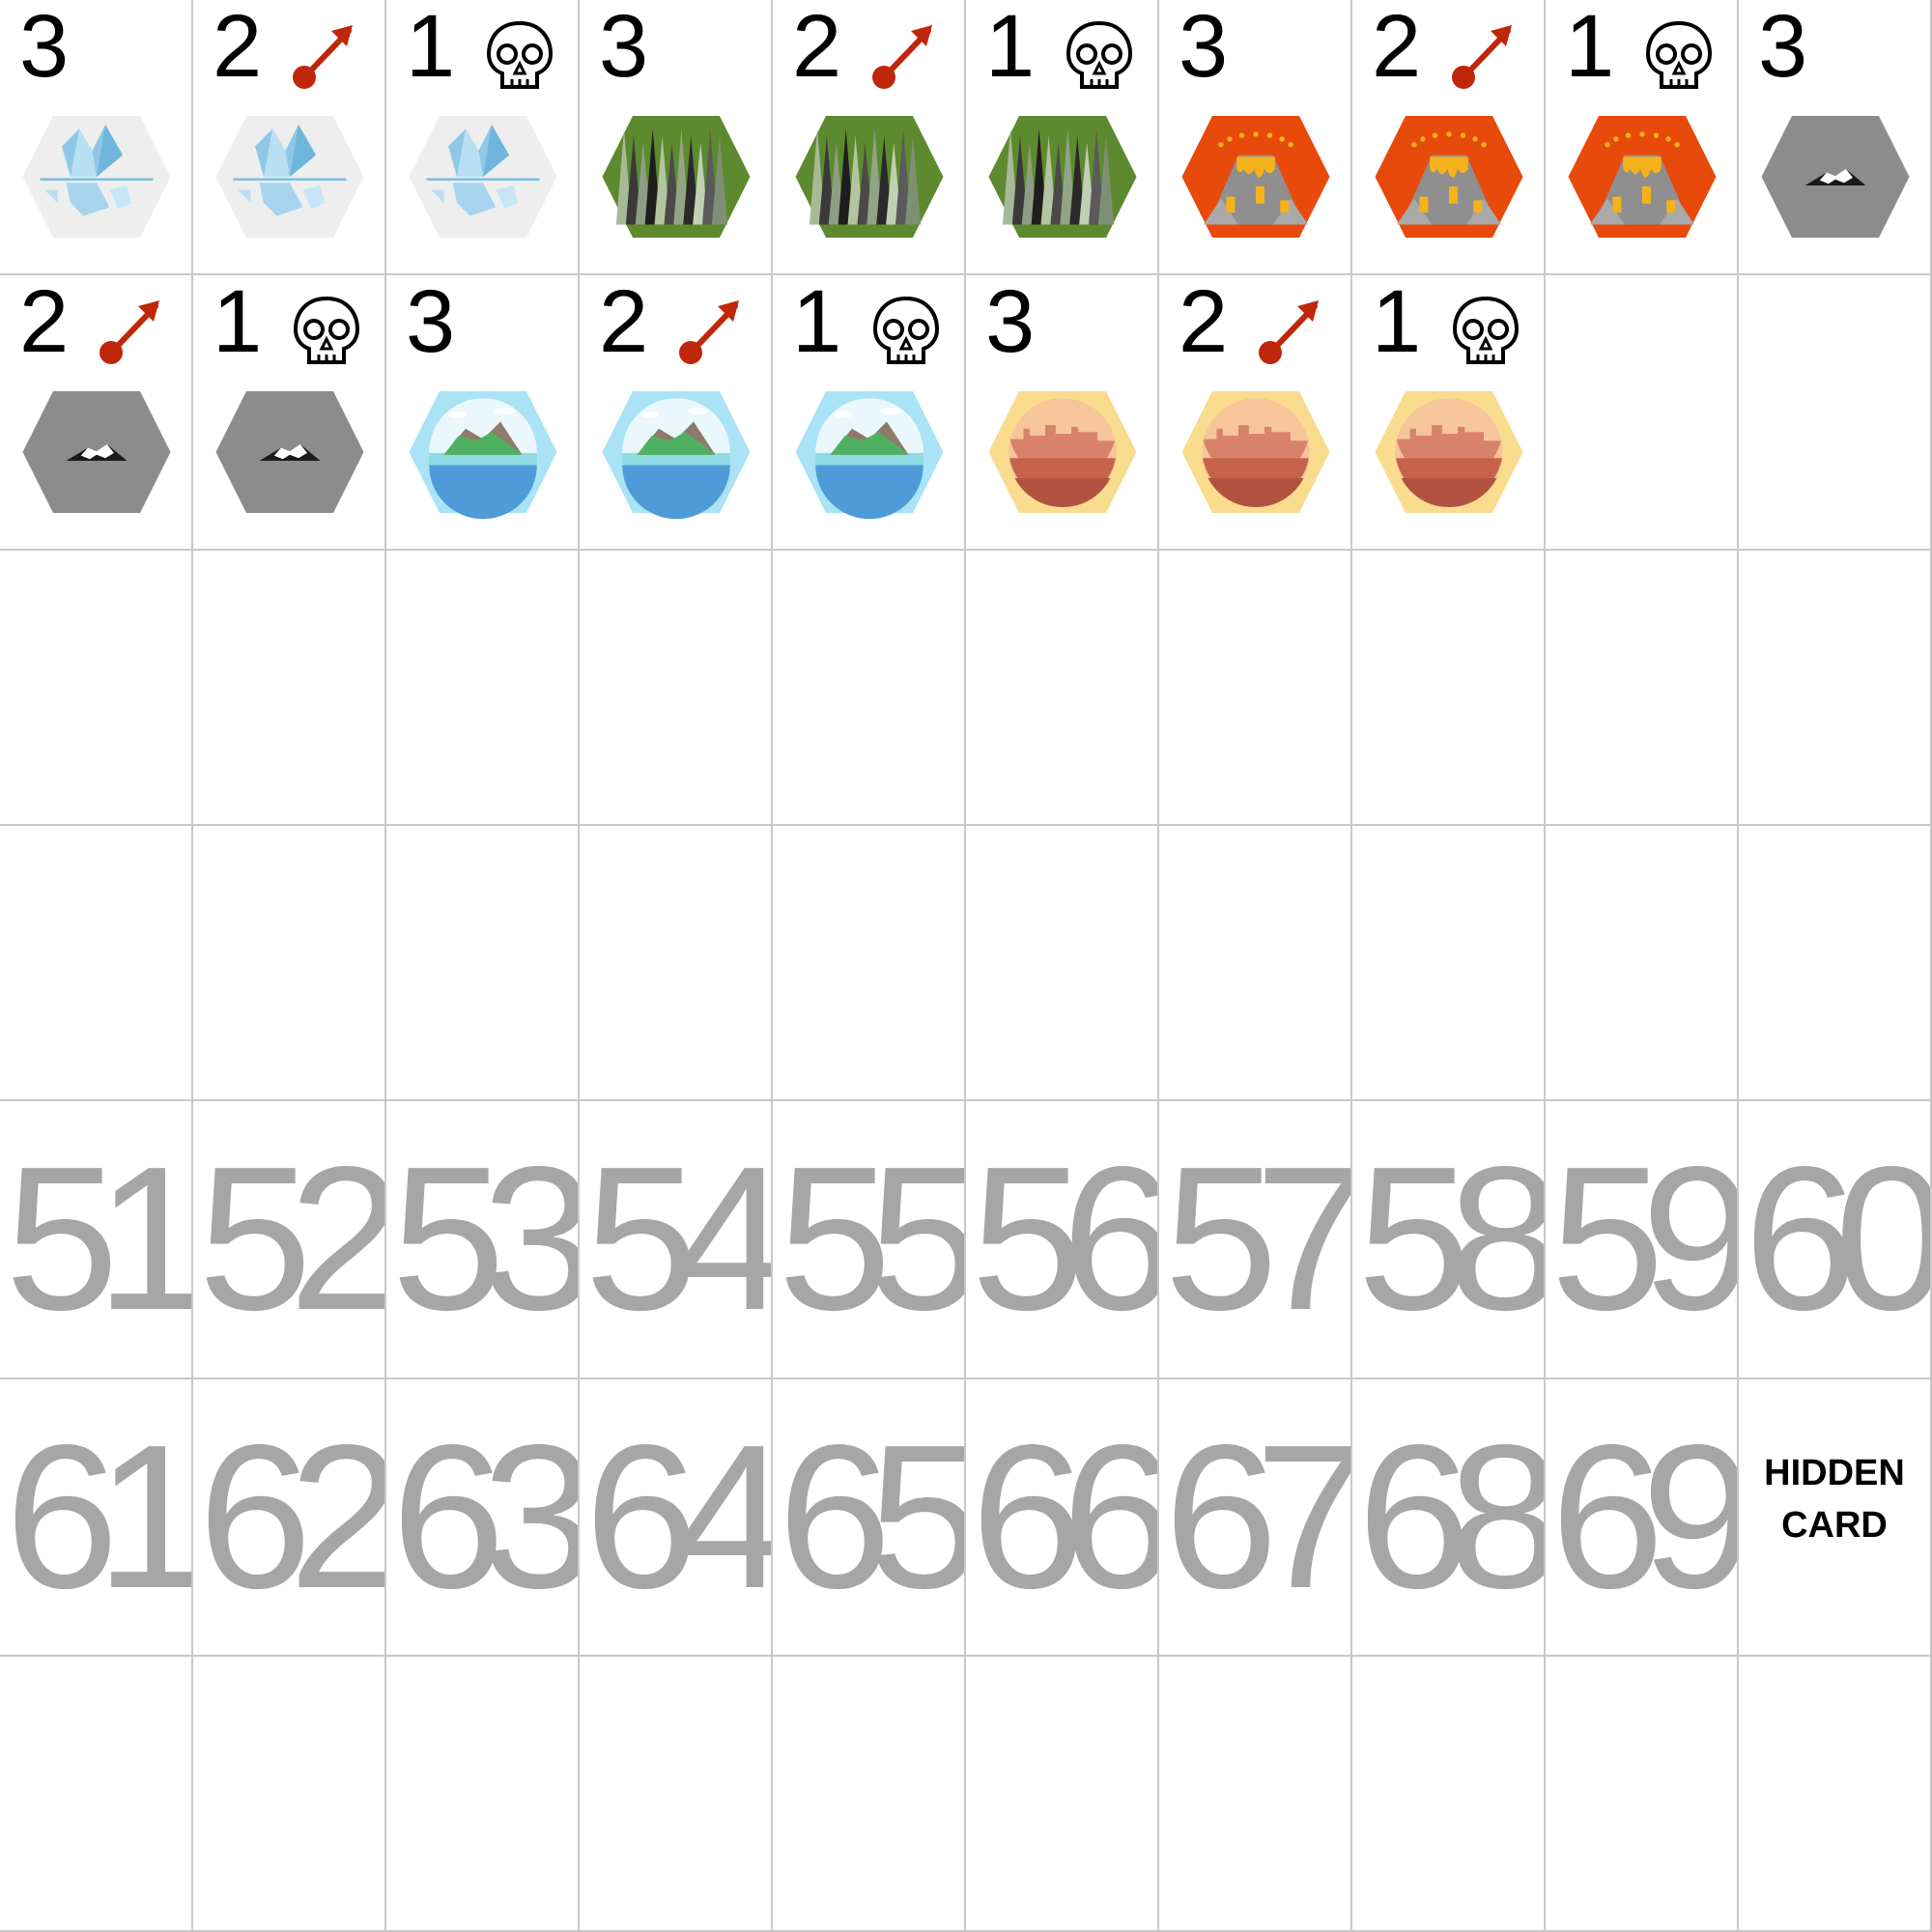 This screenshot has height=1932, width=1932. I want to click on numbered-card: 51, so click(96, 1240).